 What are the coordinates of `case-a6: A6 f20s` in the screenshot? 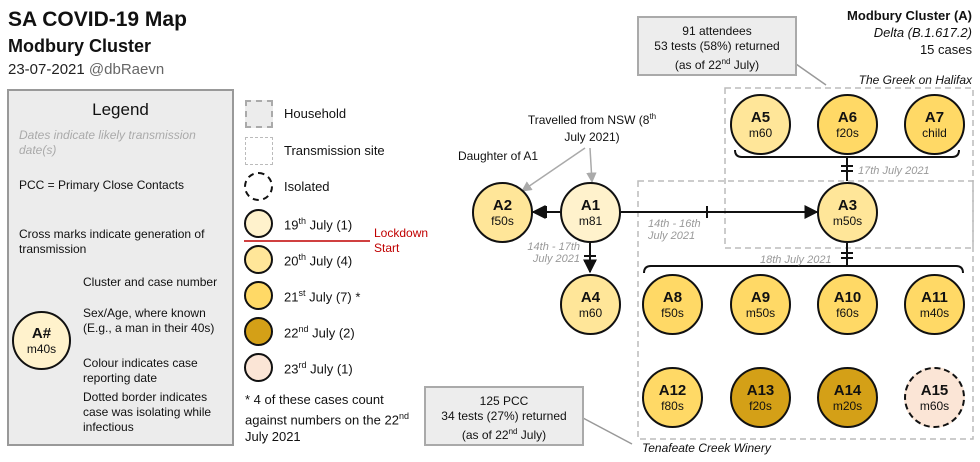 It's located at (847, 124).